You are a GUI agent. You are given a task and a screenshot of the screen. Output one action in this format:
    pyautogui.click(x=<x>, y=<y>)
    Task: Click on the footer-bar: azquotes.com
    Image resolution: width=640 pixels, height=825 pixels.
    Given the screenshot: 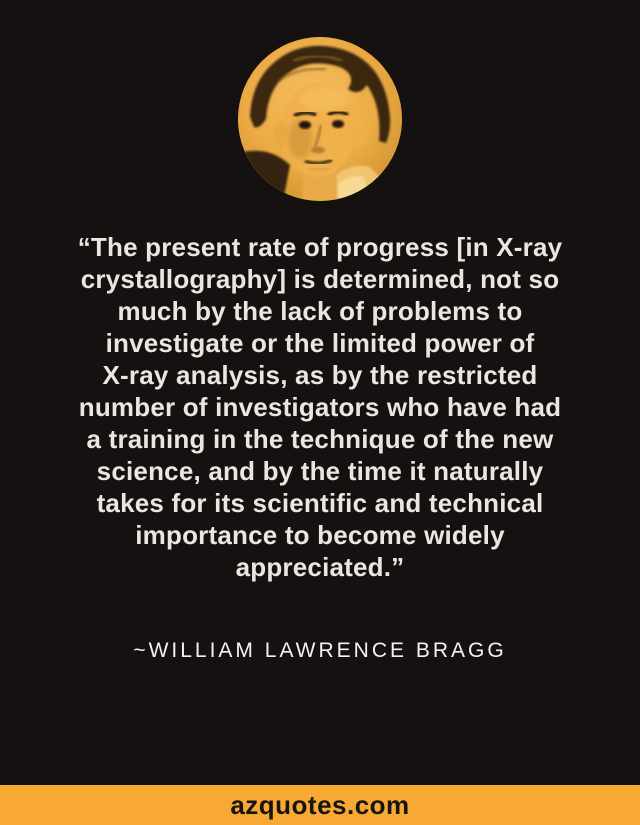 What is the action you would take?
    pyautogui.click(x=320, y=805)
    